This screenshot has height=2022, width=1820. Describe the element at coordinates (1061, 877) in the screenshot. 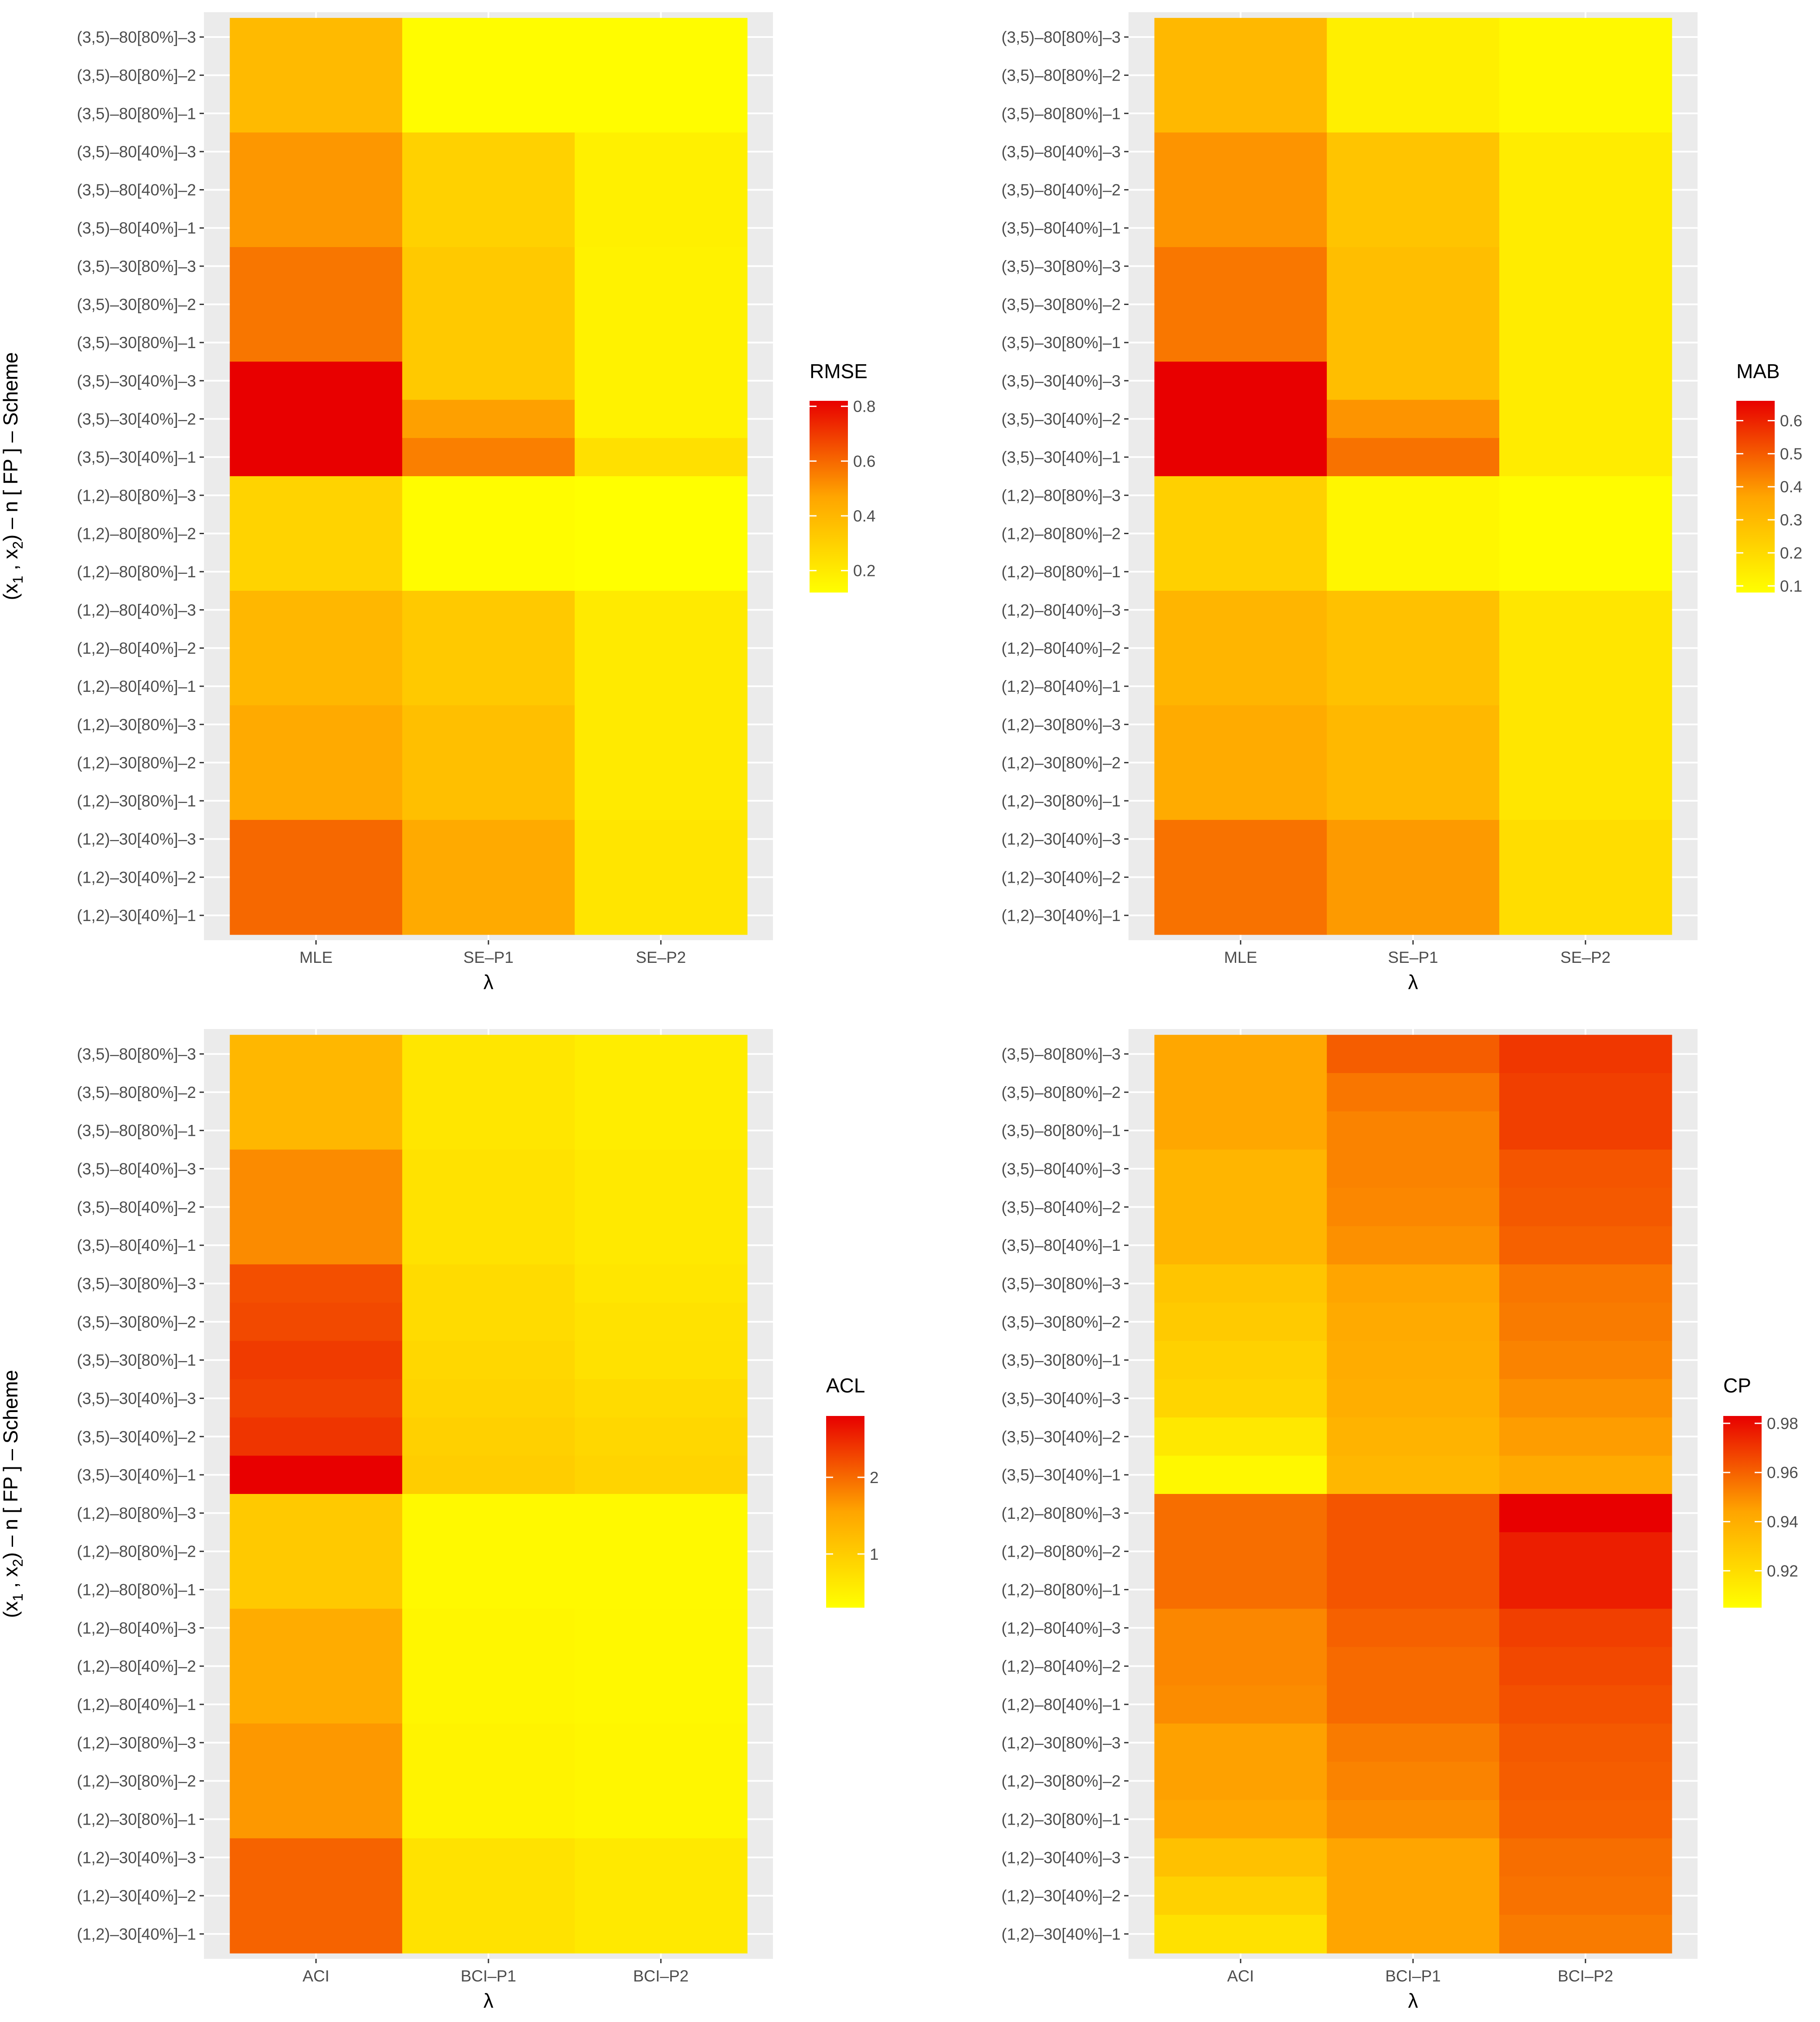

I see `y-tick-label: (1,2)–30[40%]–2` at that location.